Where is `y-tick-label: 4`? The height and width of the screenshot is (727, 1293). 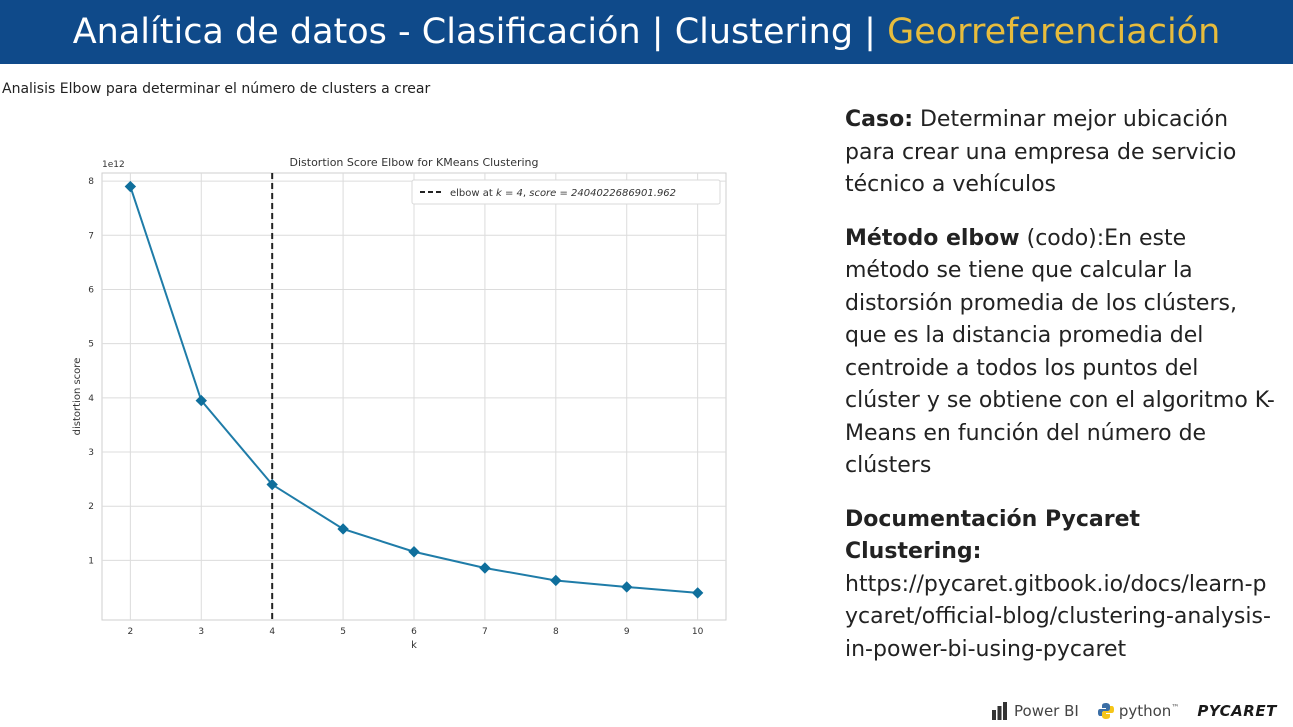
y-tick-label: 4 is located at coordinates (91, 399).